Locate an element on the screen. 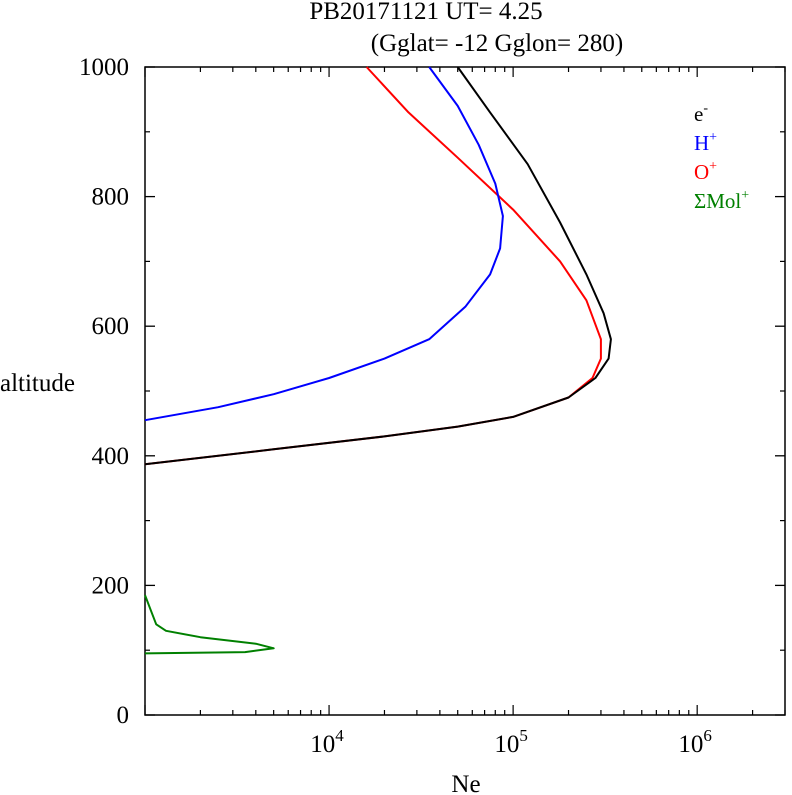 The image size is (792, 795). chart-title: PB20171121 UT= 4.25 is located at coordinates (425, 12).